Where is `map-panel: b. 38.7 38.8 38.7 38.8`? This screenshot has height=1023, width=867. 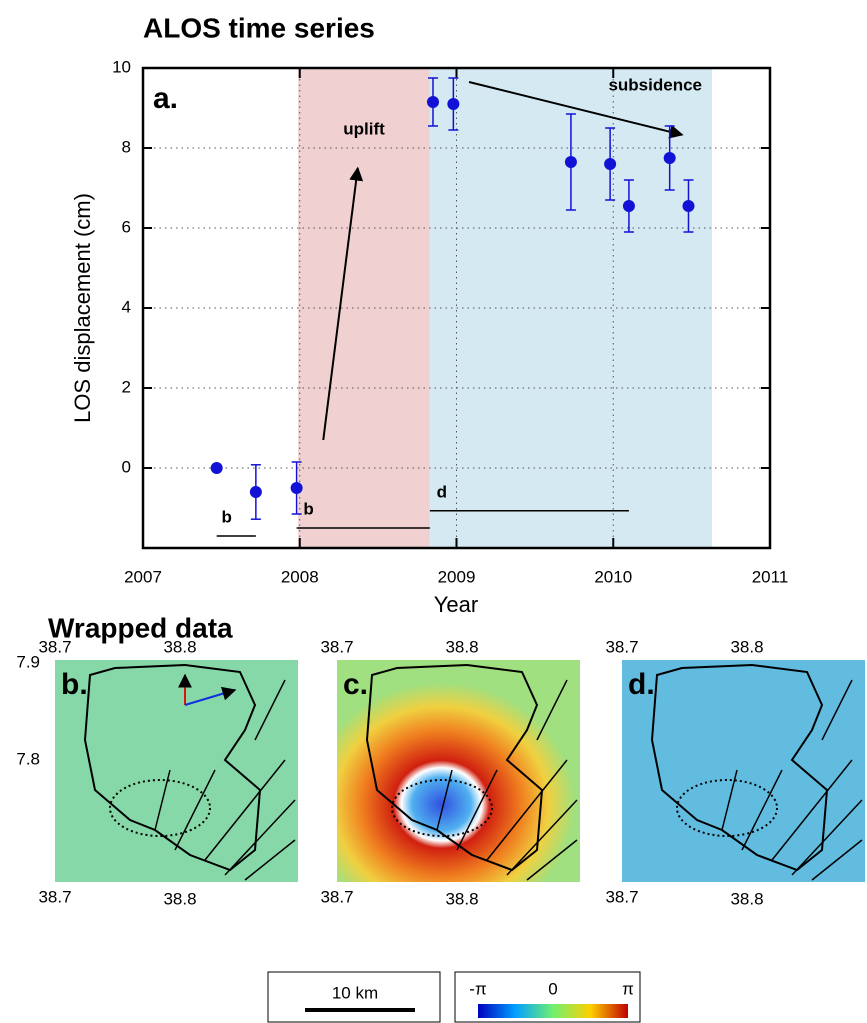 map-panel: b. 38.7 38.8 38.7 38.8 is located at coordinates (168, 772).